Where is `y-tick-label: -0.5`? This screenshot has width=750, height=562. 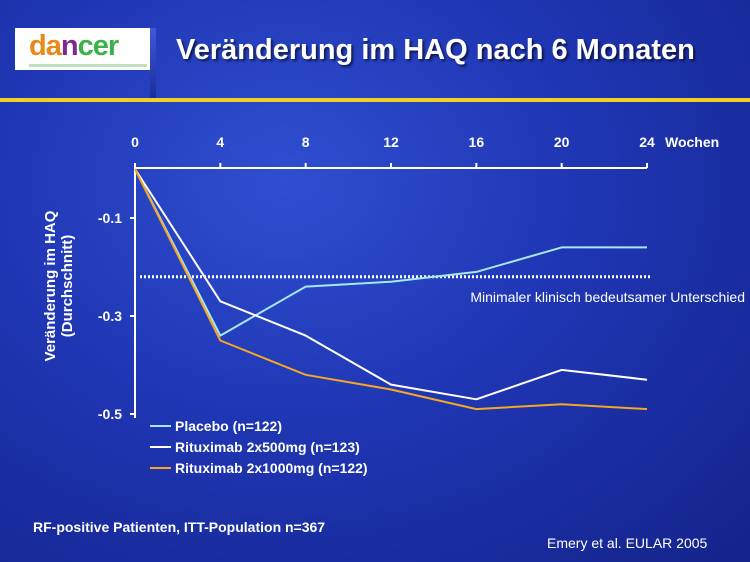
y-tick-label: -0.5 is located at coordinates (110, 414).